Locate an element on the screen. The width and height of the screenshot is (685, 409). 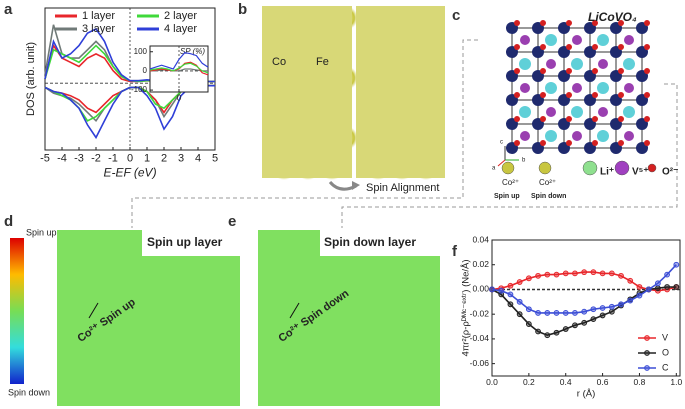
x-tick-label: 0.4 is located at coordinates (566, 382).